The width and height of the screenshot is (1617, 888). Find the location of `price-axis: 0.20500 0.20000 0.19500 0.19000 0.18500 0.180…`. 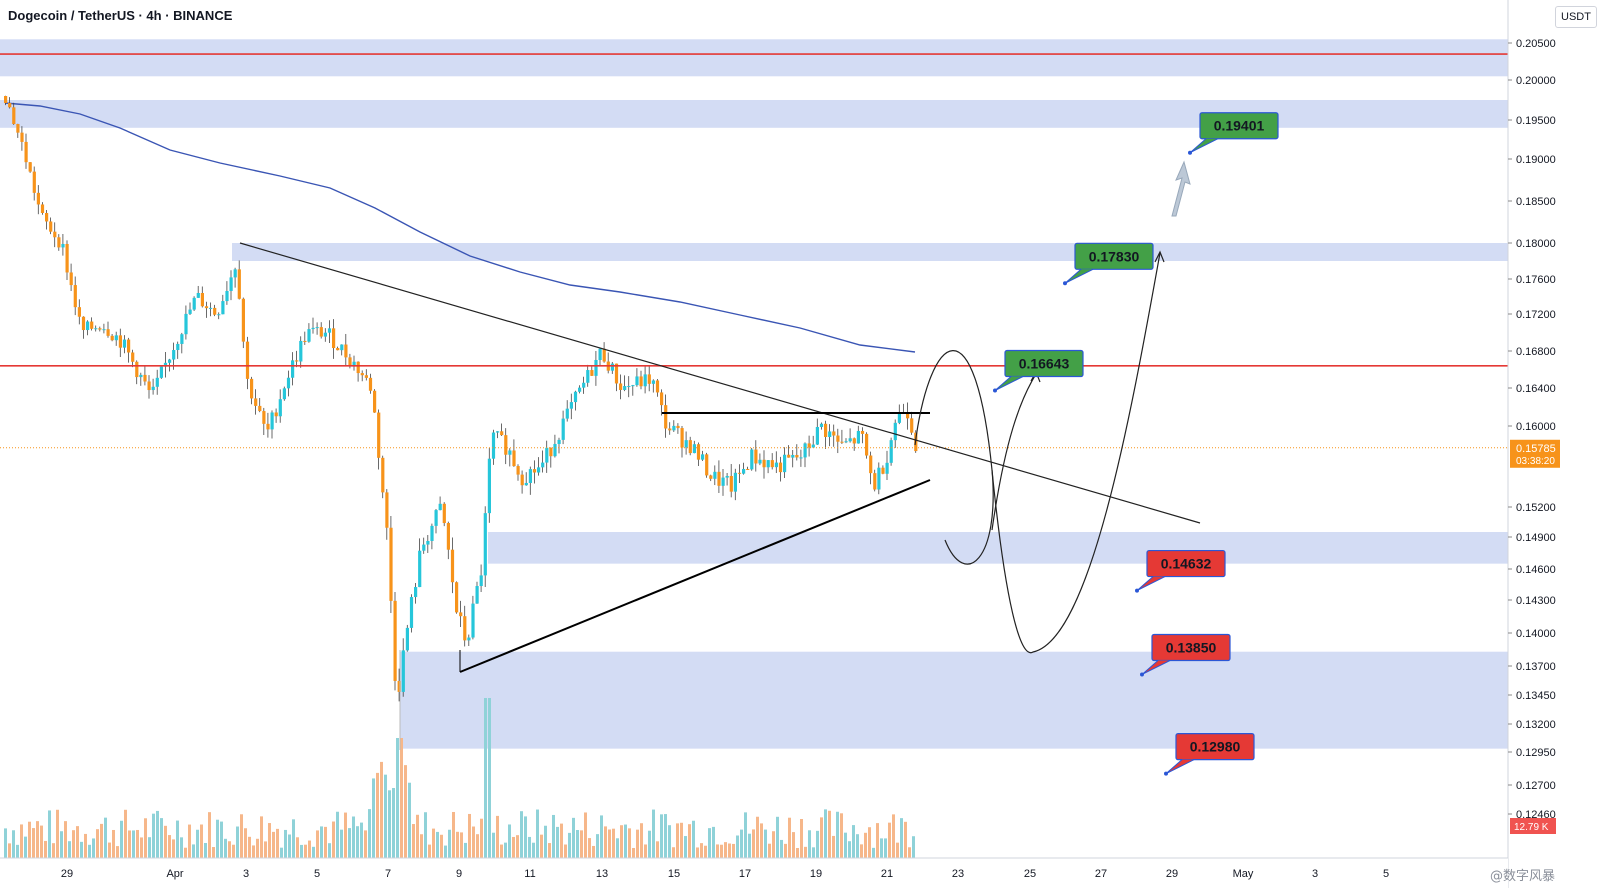

price-axis: 0.20500 0.20000 0.19500 0.19000 0.18500 0.180… is located at coordinates (1562, 444).